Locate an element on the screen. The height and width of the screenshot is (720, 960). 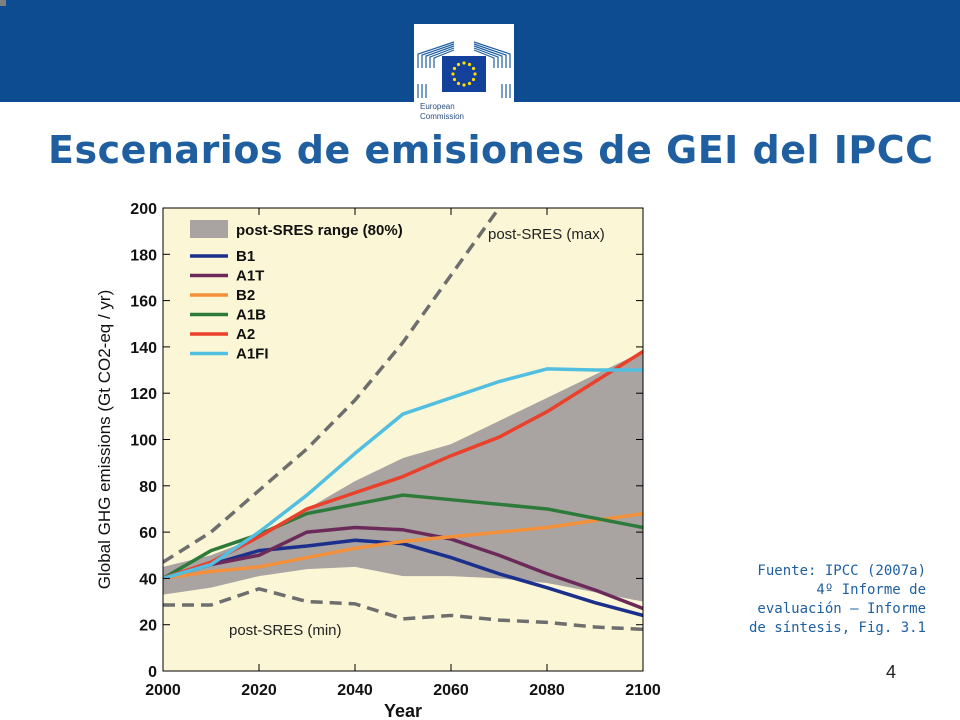
eu-stars is located at coordinates (464, 74).